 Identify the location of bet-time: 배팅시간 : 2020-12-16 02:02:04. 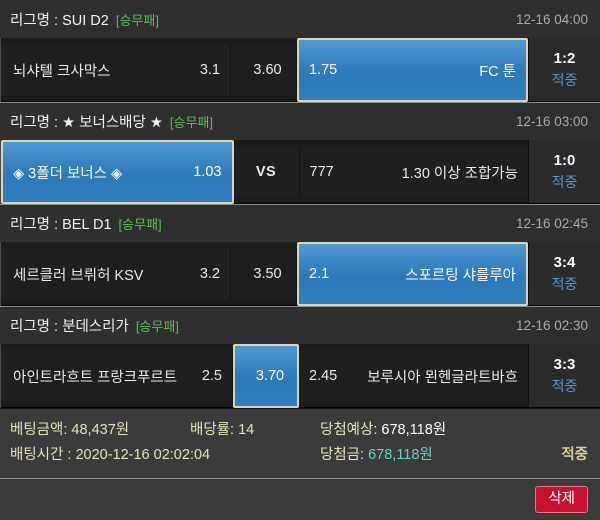
(165, 453).